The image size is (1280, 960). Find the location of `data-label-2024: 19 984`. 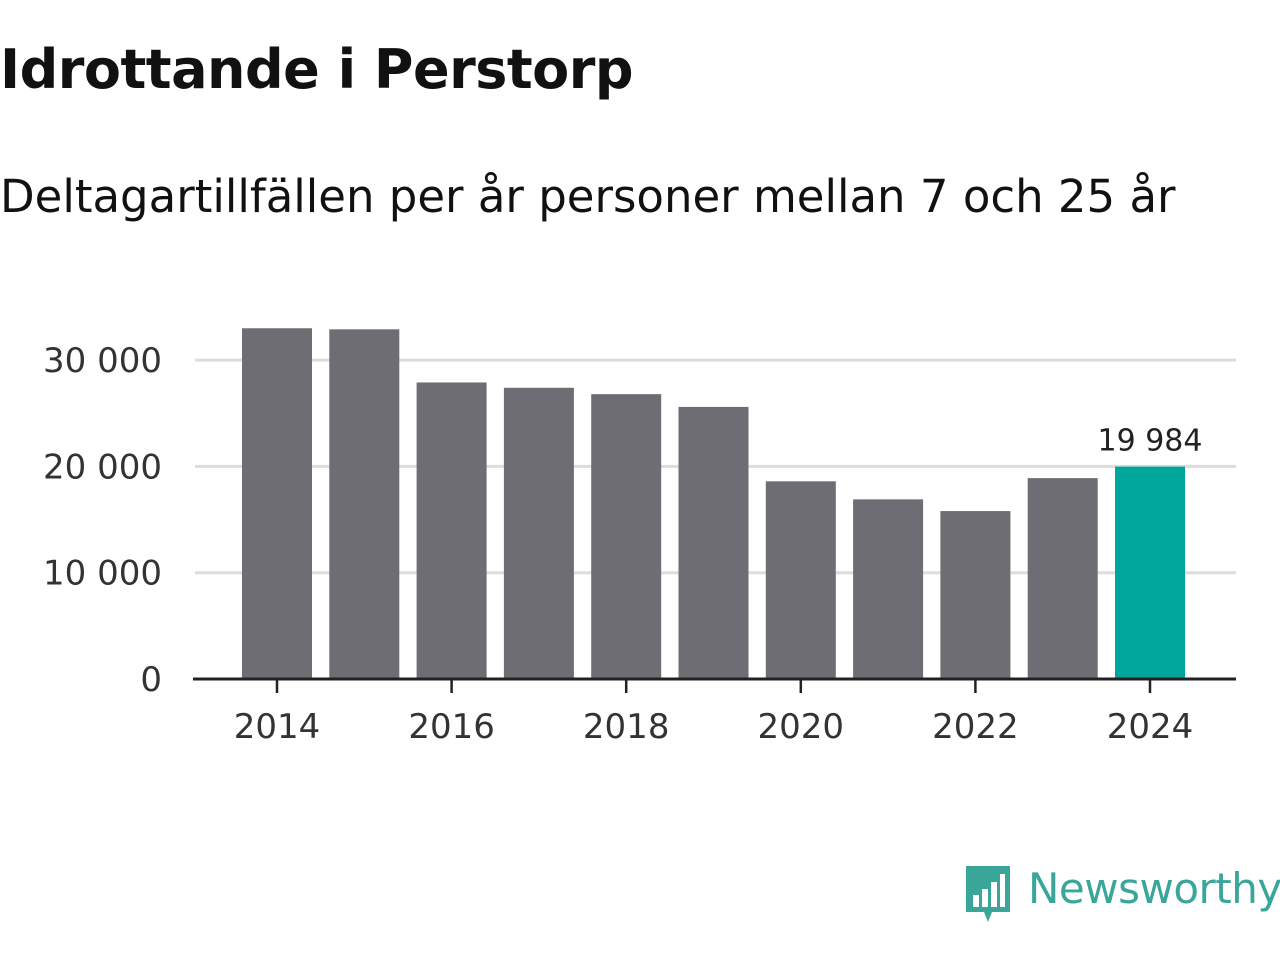

data-label-2024: 19 984 is located at coordinates (1150, 441).